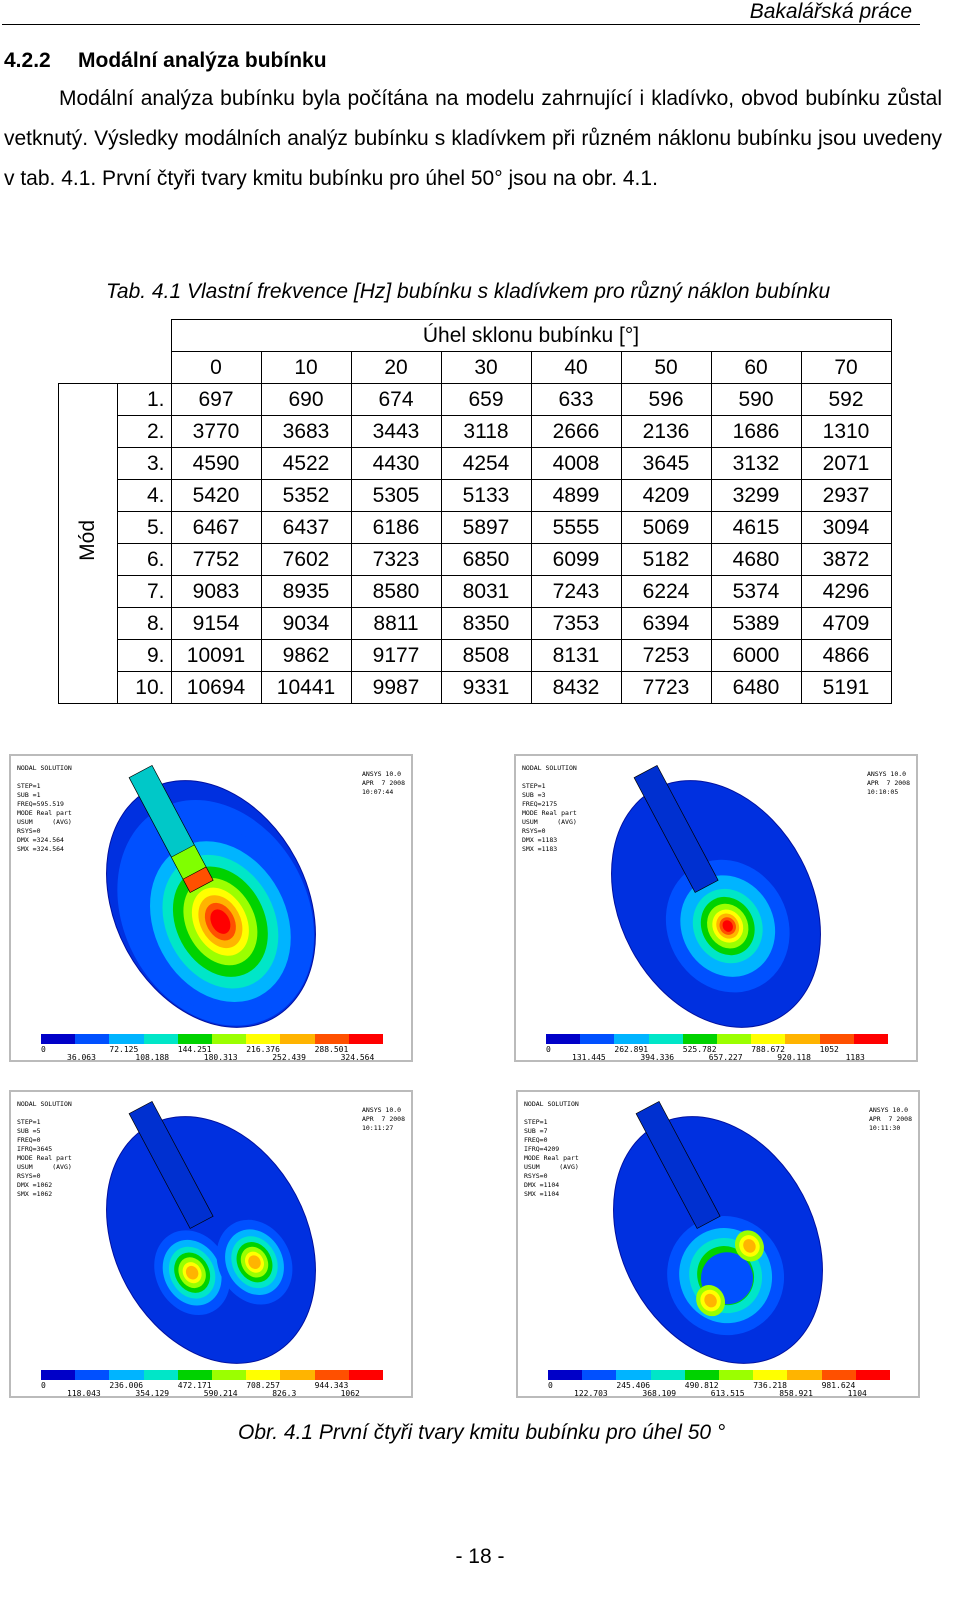  What do you see at coordinates (475, 463) in the screenshot?
I see `table-row: 3. 4590 4522 4430 4254 4008 3645 3132 2071` at bounding box center [475, 463].